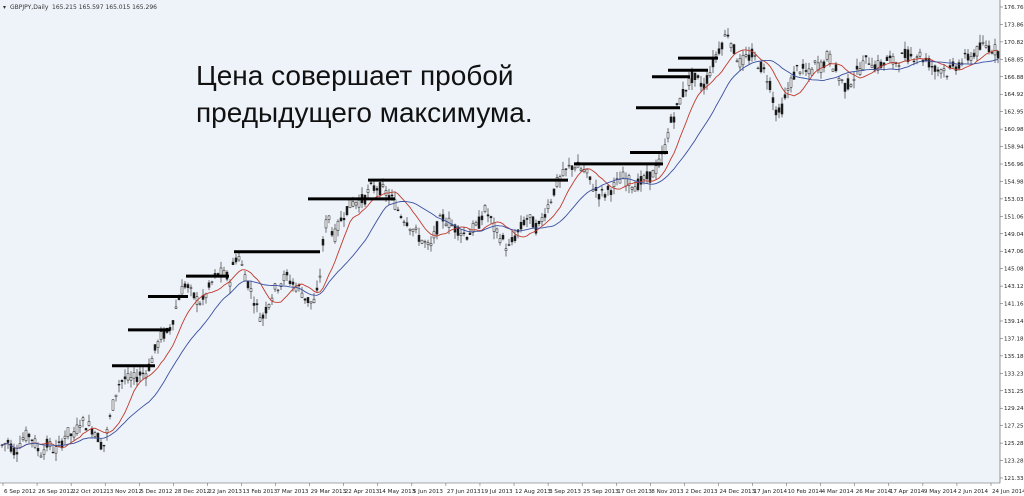  Describe the element at coordinates (1014, 270) in the screenshot. I see `price-tick-label: 145.080` at that location.